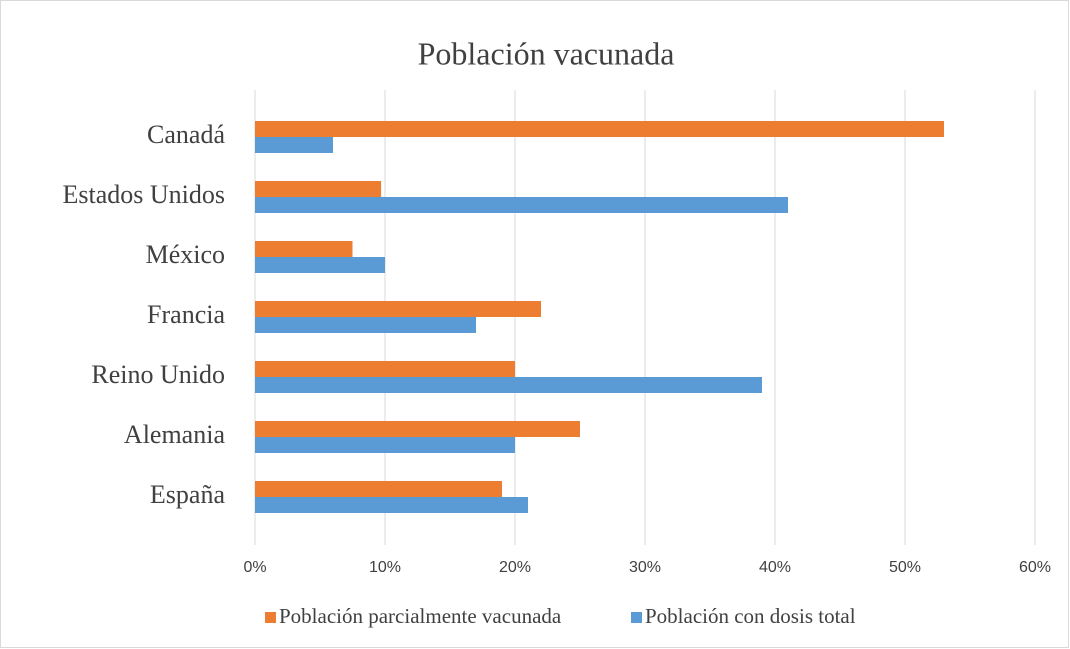  I want to click on x-tick-label: 50%, so click(905, 567).